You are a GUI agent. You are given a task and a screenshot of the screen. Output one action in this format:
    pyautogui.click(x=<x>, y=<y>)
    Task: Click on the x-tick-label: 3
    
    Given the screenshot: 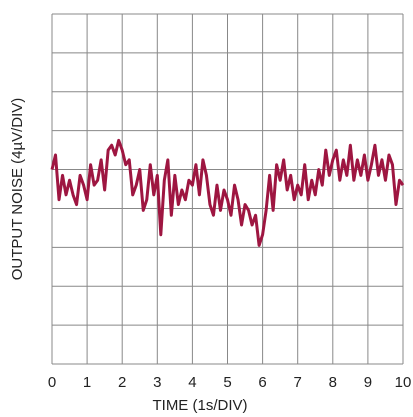 What is the action you would take?
    pyautogui.click(x=157, y=382)
    